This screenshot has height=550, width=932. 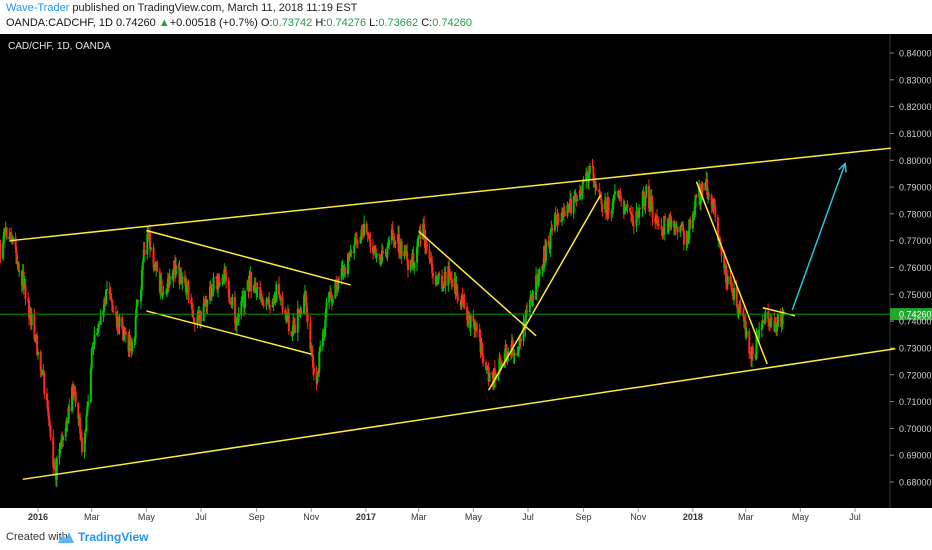 I want to click on tradingview-brand: TradingView, so click(x=113, y=537).